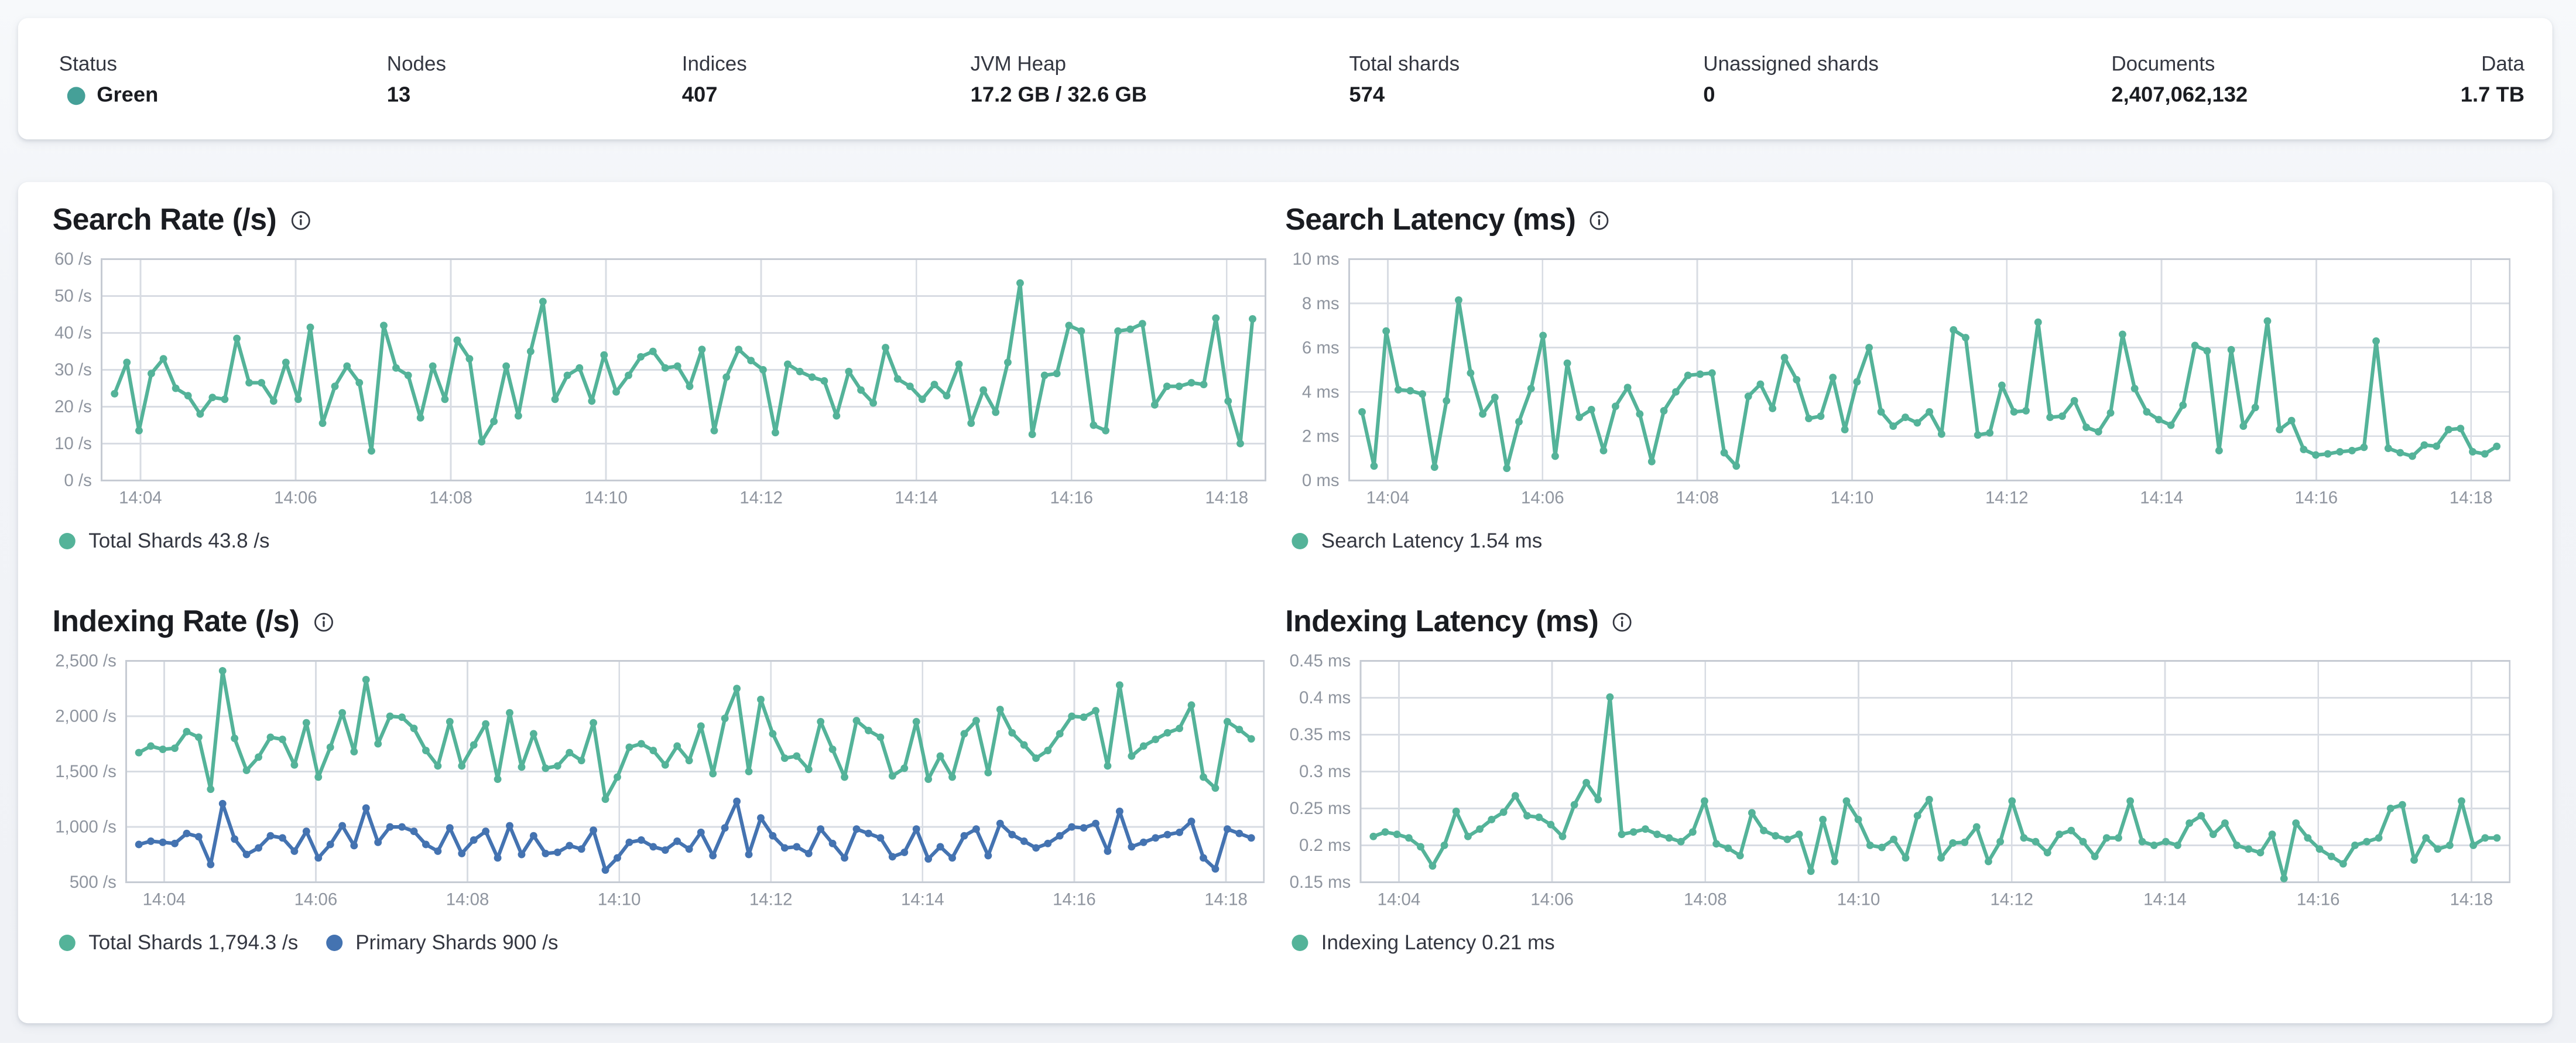  Describe the element at coordinates (1320, 882) in the screenshot. I see `svg-text: 0.15 ms` at that location.